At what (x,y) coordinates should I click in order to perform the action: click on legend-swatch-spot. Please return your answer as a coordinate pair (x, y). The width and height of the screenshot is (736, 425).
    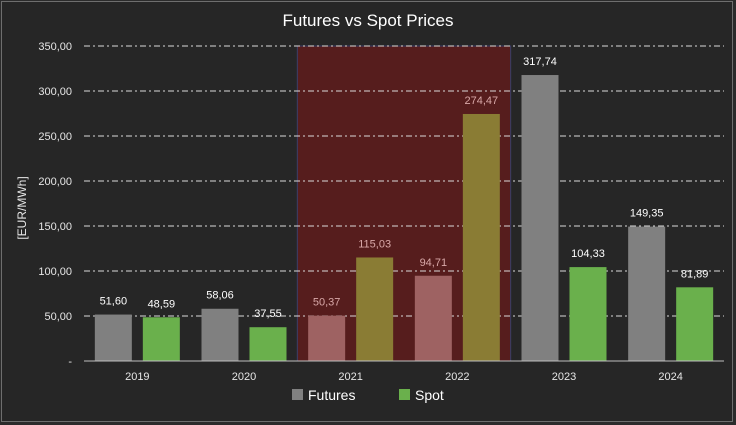
    Looking at the image, I should click on (404, 394).